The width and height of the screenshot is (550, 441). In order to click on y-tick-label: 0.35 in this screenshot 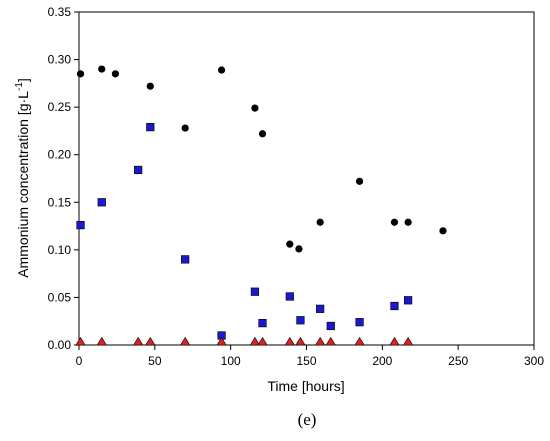, I will do `click(60, 12)`.